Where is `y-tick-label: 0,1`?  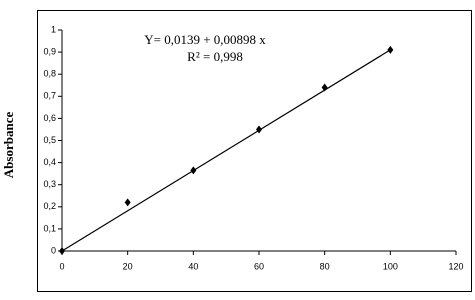 y-tick-label: 0,1 is located at coordinates (49, 228).